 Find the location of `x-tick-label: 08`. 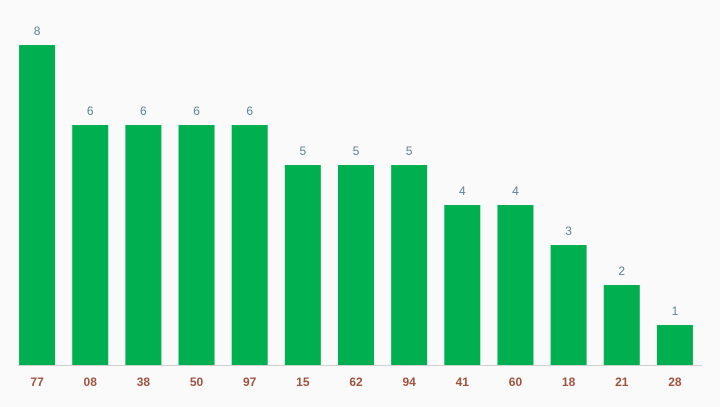

x-tick-label: 08 is located at coordinates (91, 382).